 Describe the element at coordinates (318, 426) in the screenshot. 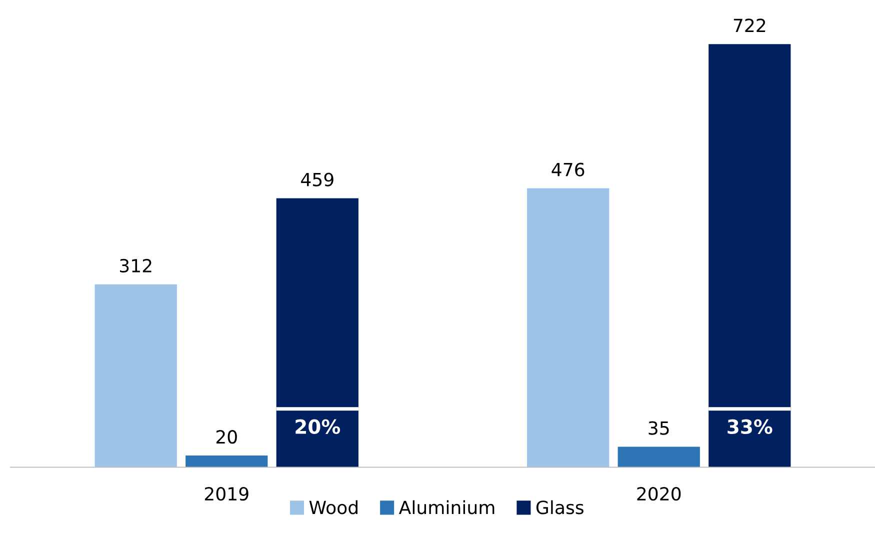

I see `annotation: 20%` at that location.